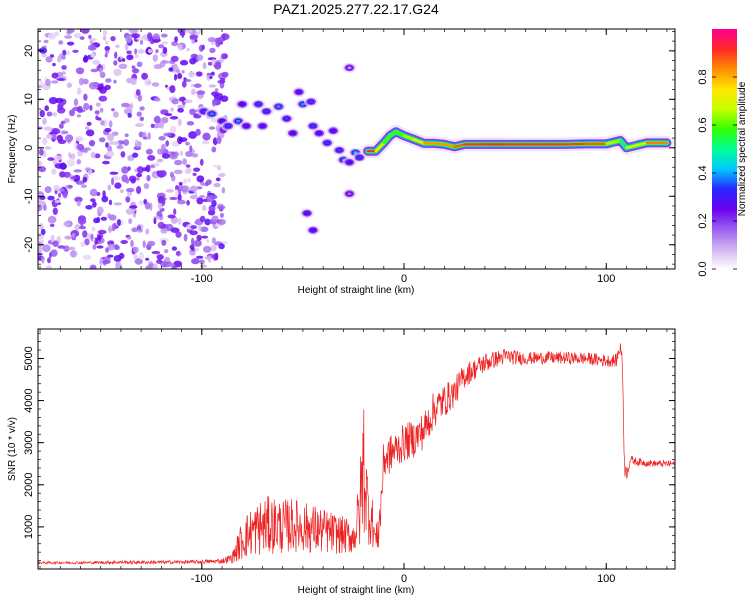  Describe the element at coordinates (29, 400) in the screenshot. I see `snr-y-tick-label: 4000` at that location.